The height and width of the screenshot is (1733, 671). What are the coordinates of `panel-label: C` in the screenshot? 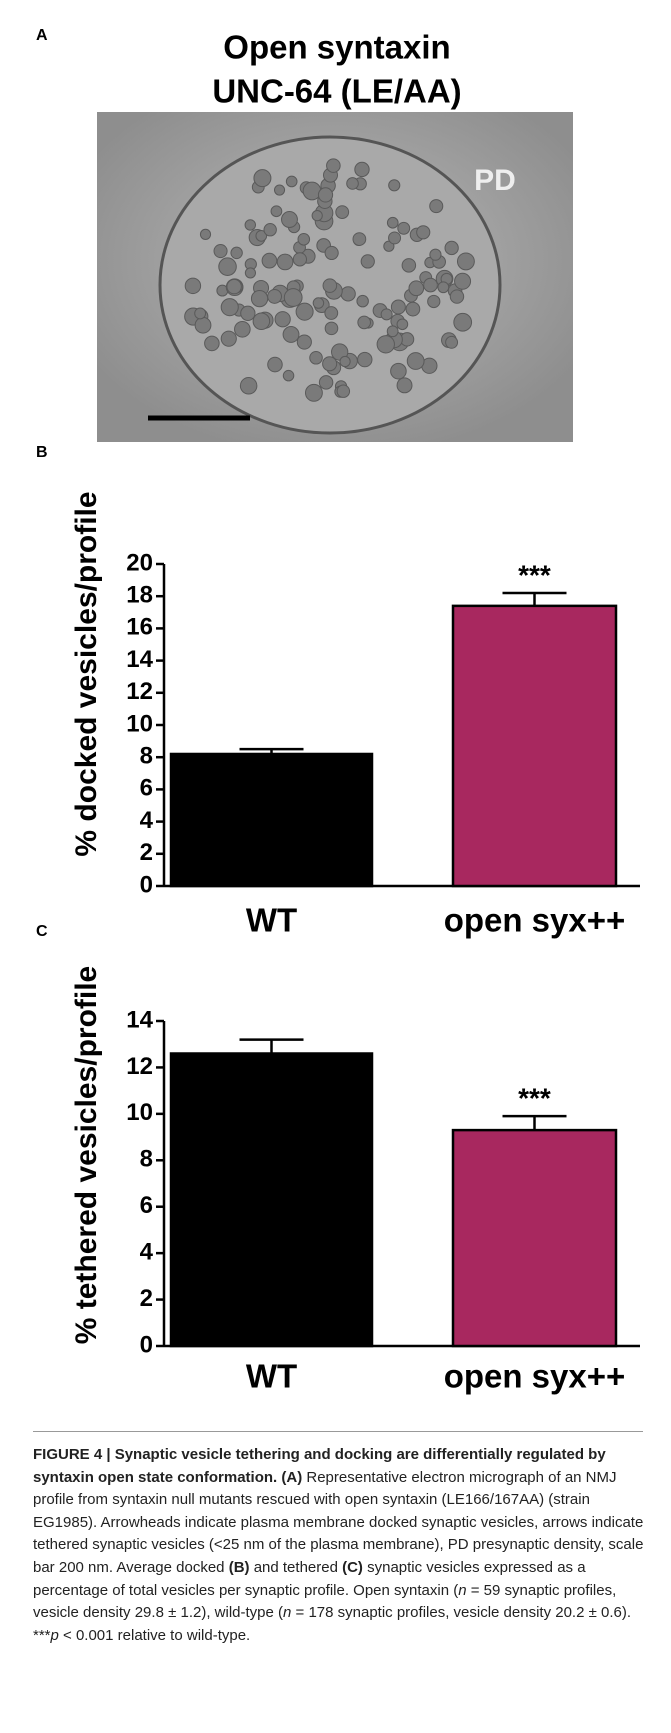 It's located at (42, 931).